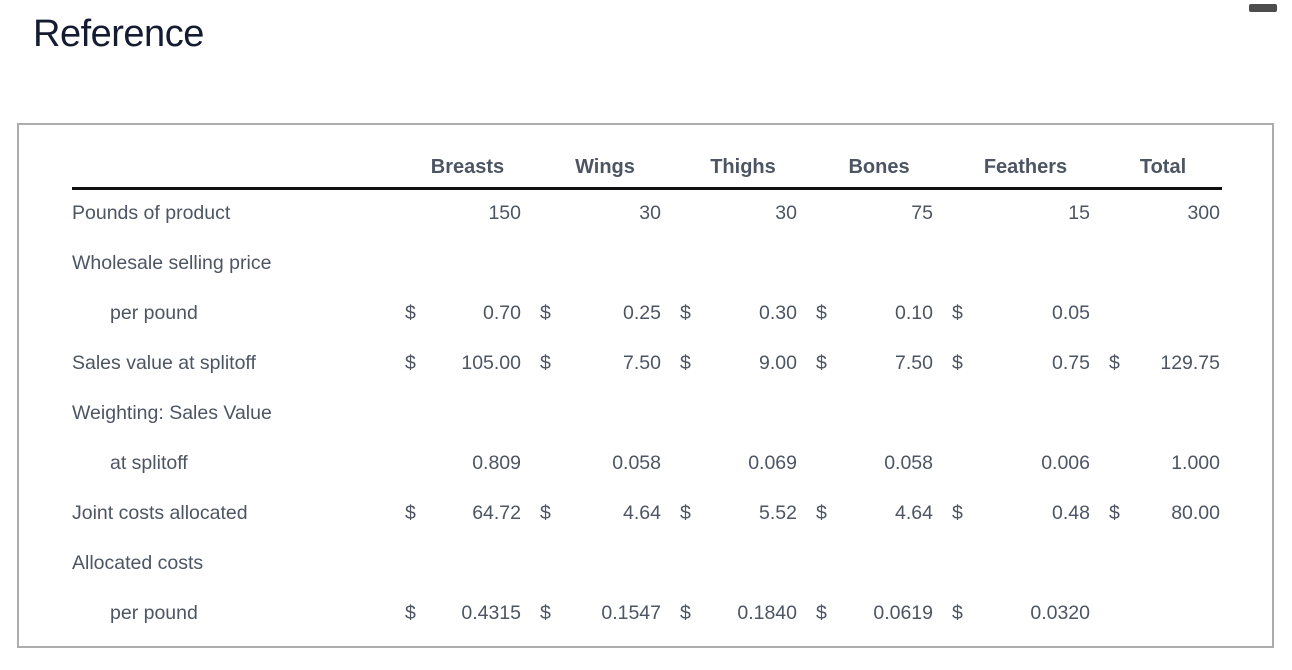 This screenshot has height=670, width=1292. Describe the element at coordinates (778, 362) in the screenshot. I see `cell-value: 9.00` at that location.